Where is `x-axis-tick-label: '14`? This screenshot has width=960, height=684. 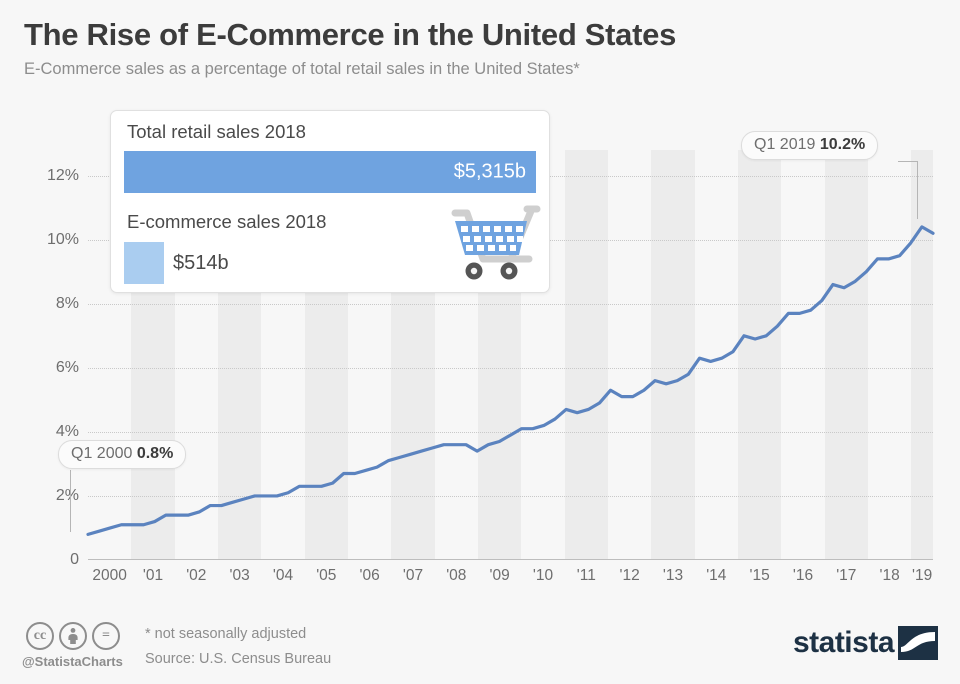 x-axis-tick-label: '14 is located at coordinates (716, 575).